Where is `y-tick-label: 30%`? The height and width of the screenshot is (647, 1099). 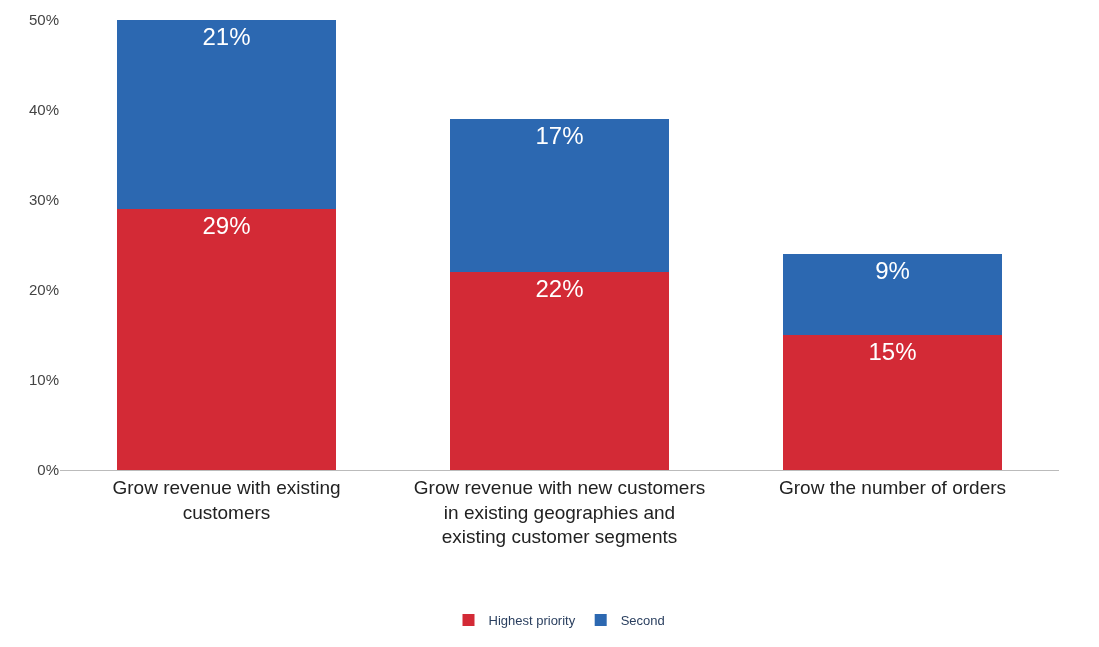 y-tick-label: 30% is located at coordinates (43, 200).